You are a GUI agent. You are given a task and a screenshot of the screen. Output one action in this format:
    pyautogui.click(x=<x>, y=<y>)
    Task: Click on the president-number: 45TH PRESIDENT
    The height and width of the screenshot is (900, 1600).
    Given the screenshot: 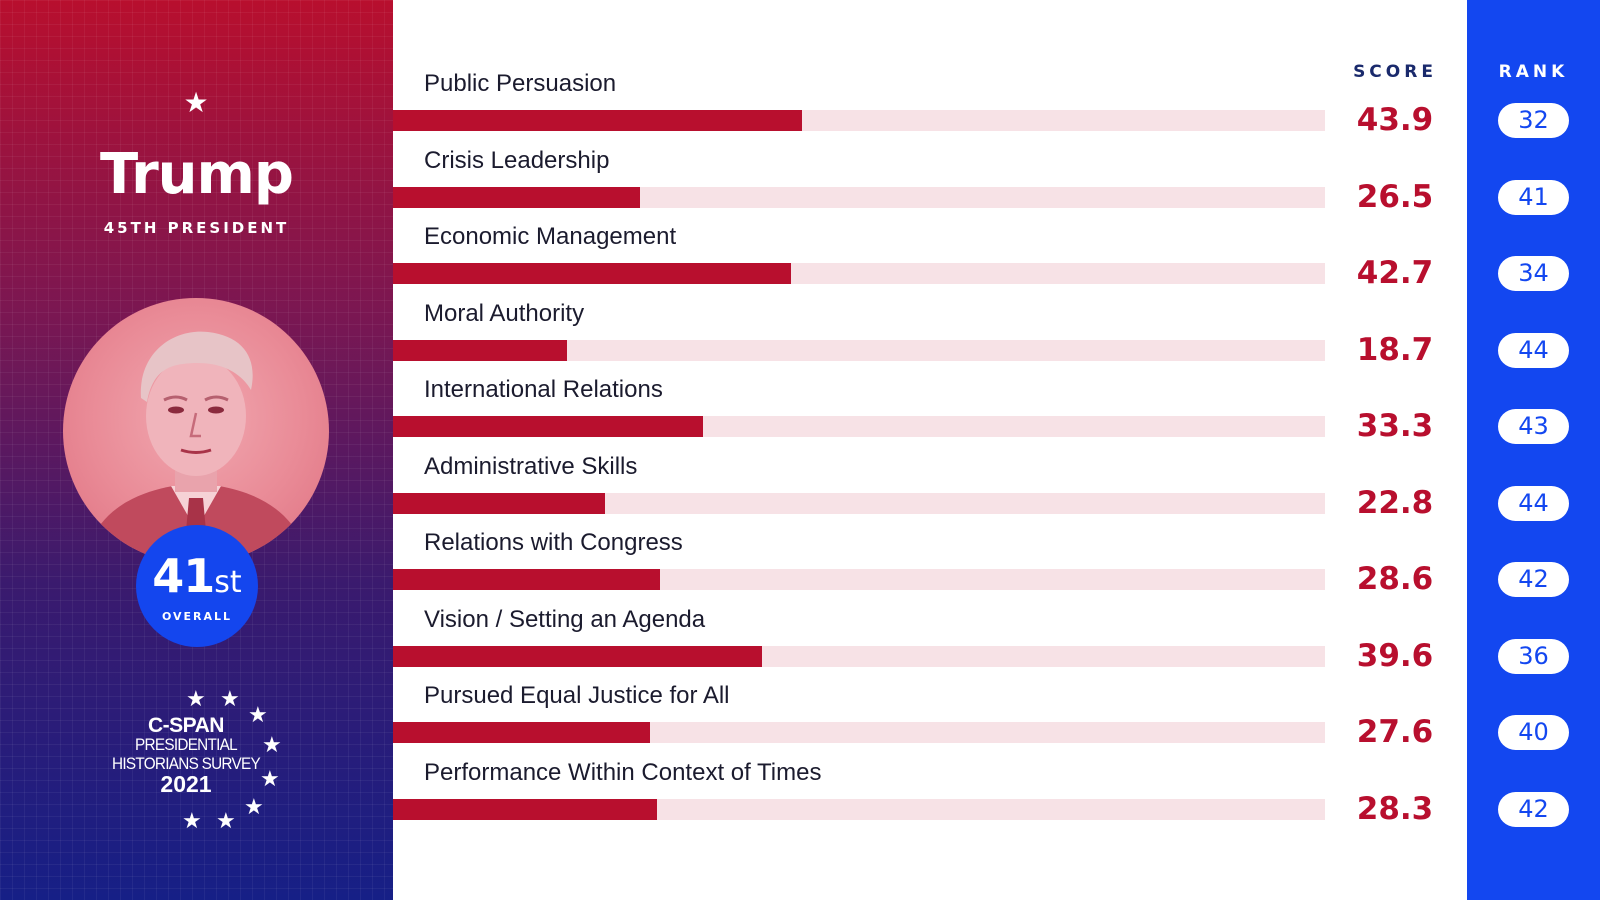 What is the action you would take?
    pyautogui.click(x=196, y=228)
    